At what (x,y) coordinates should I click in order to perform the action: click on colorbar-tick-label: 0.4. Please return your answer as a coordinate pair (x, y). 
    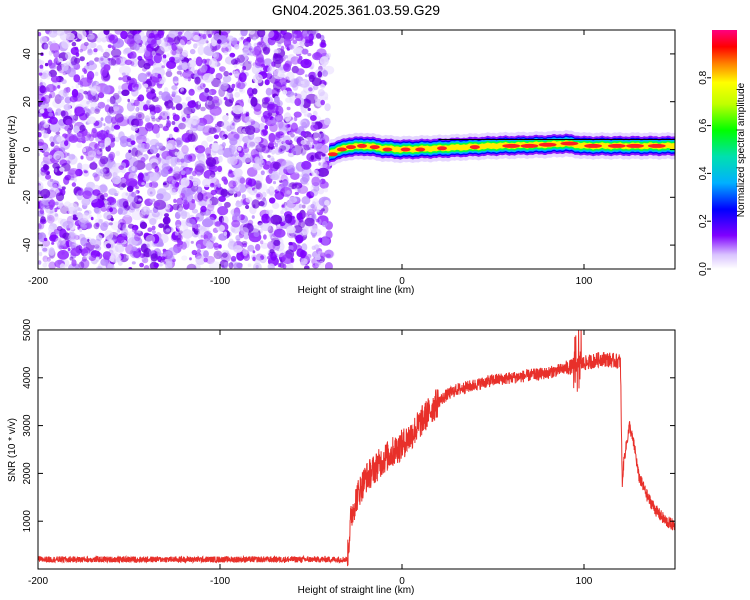
    Looking at the image, I should click on (703, 173).